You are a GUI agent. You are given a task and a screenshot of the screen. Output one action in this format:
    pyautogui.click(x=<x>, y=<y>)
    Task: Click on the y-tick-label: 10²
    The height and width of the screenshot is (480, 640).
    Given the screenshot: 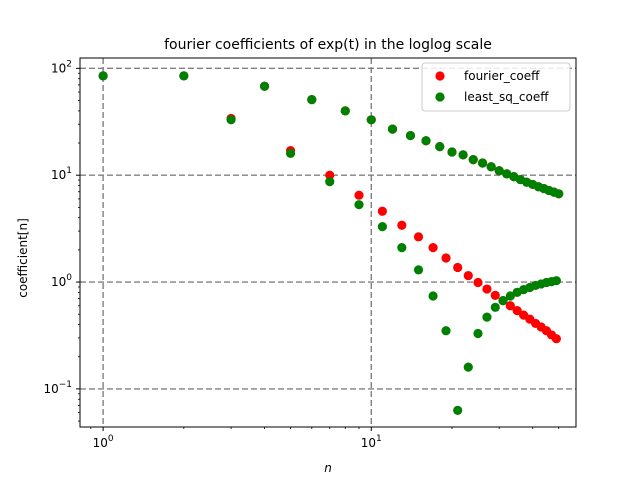 What is the action you would take?
    pyautogui.click(x=61, y=67)
    